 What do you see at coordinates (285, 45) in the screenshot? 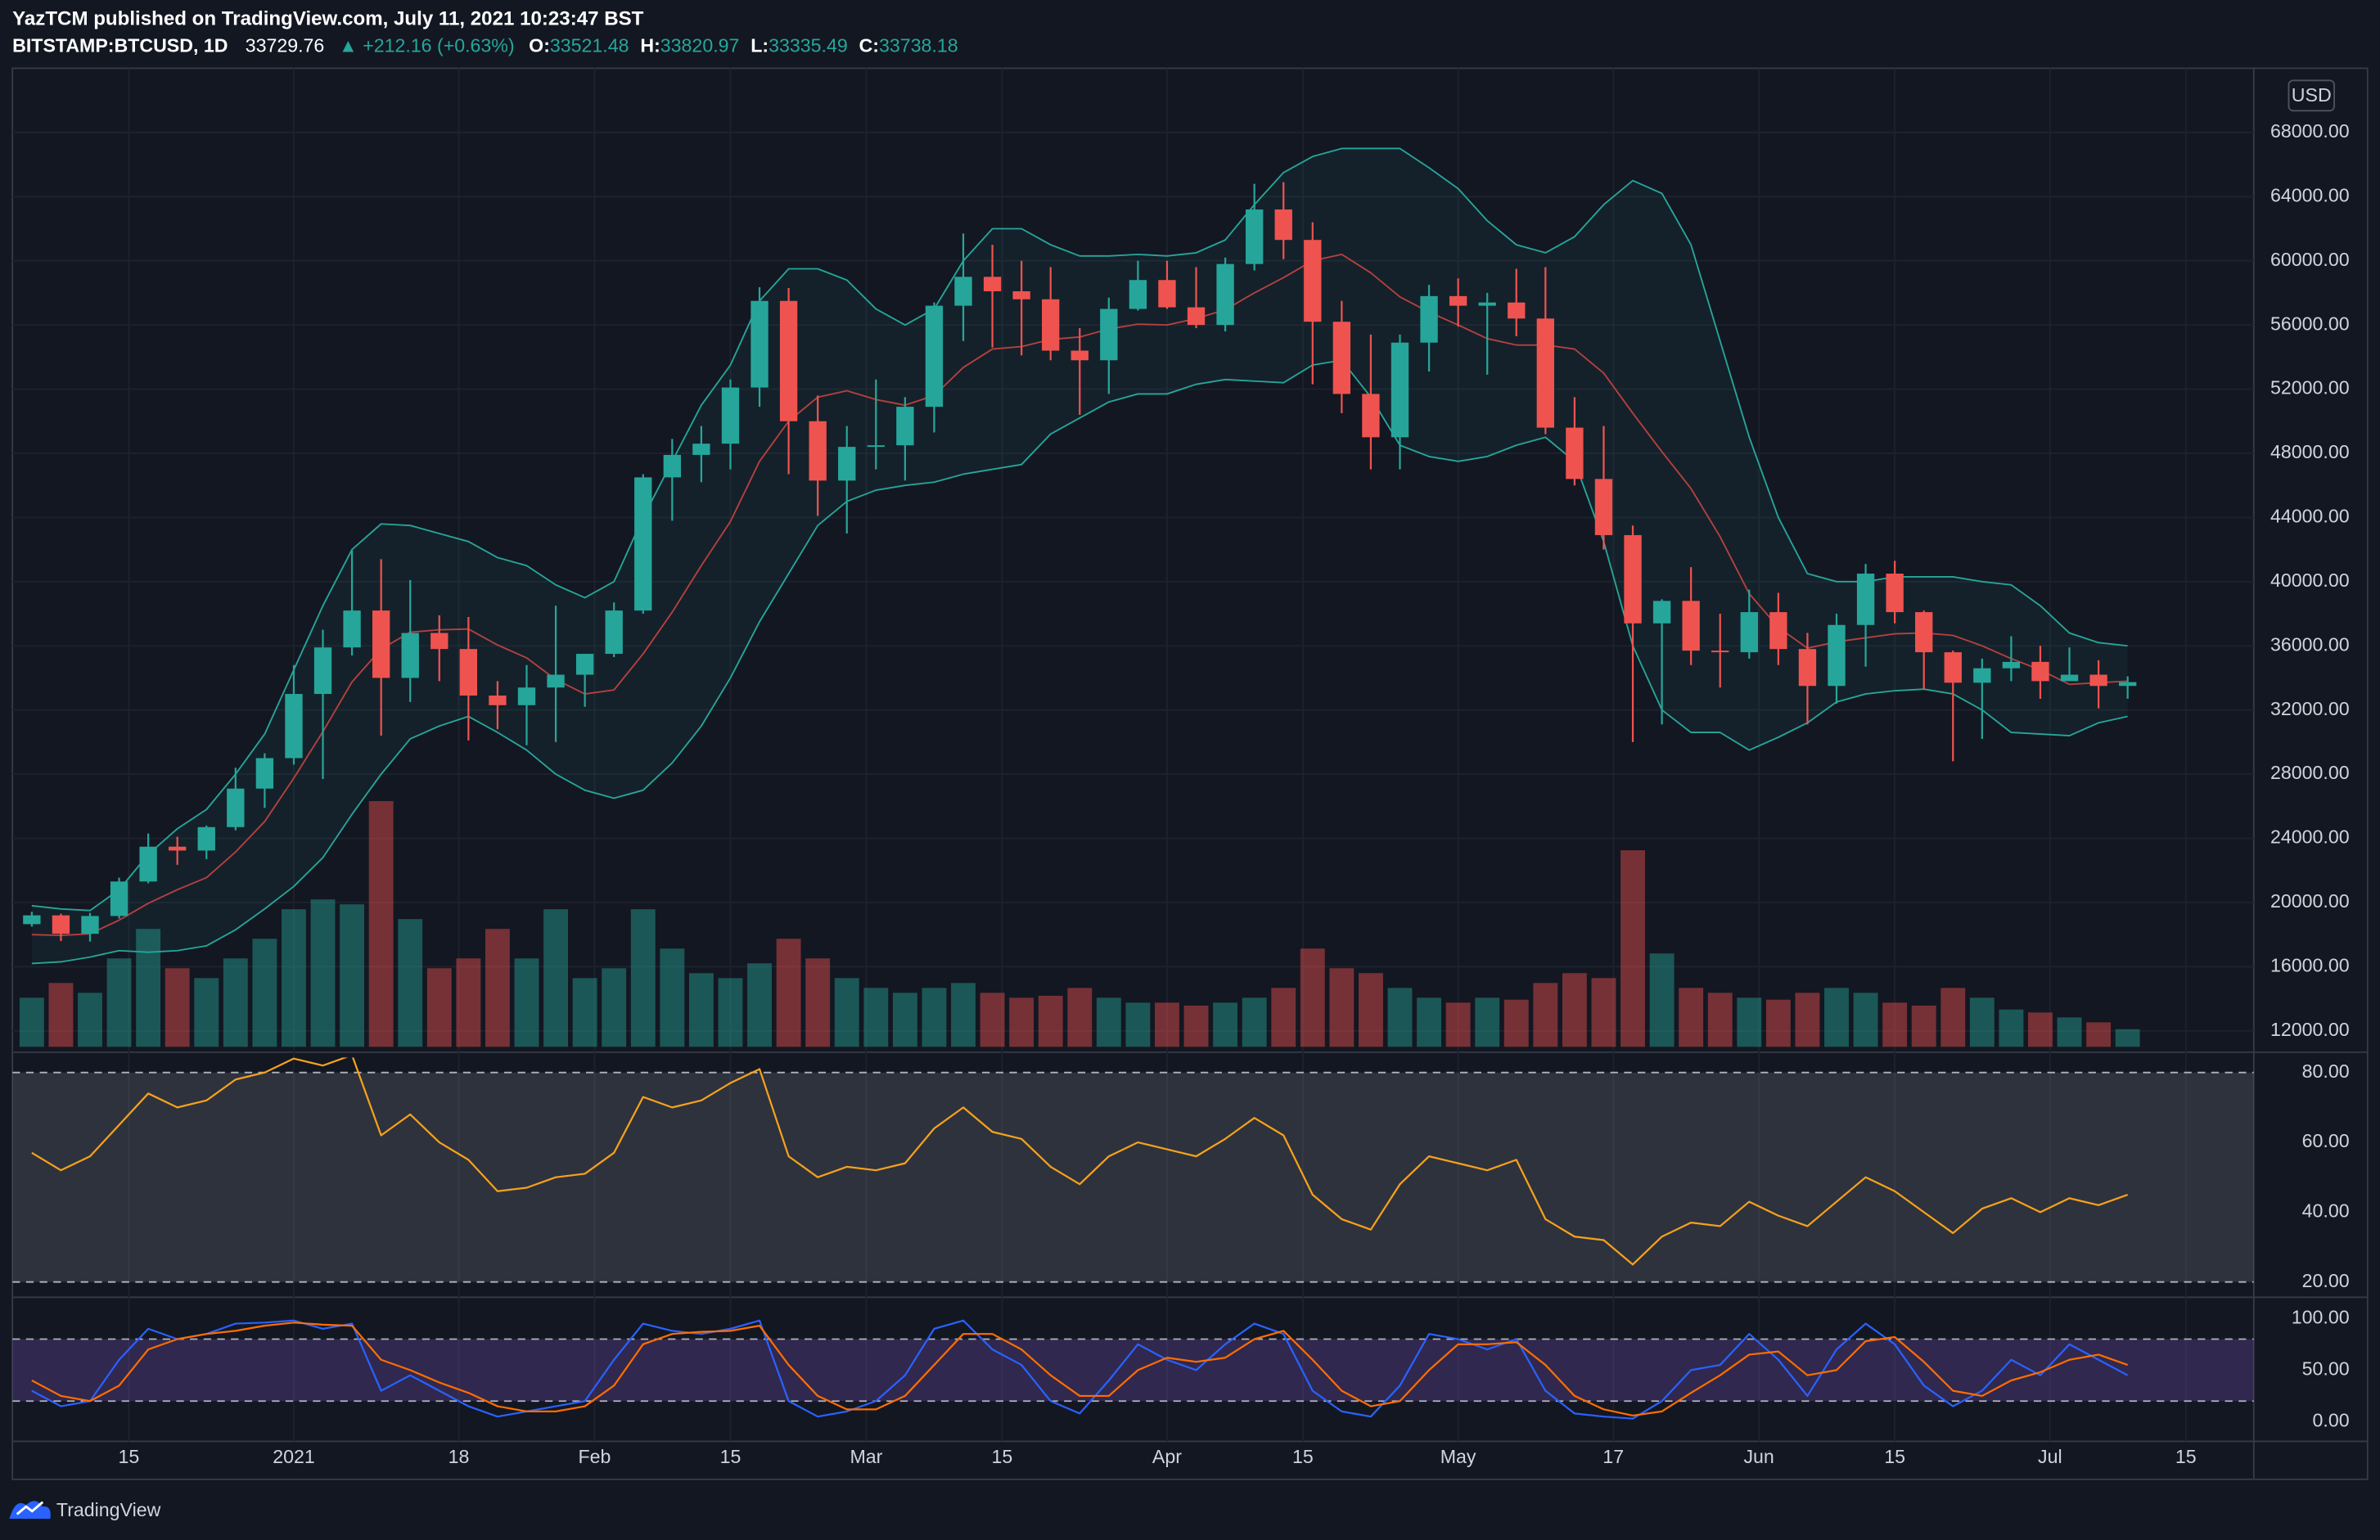
I see `last-price: 33729.76` at bounding box center [285, 45].